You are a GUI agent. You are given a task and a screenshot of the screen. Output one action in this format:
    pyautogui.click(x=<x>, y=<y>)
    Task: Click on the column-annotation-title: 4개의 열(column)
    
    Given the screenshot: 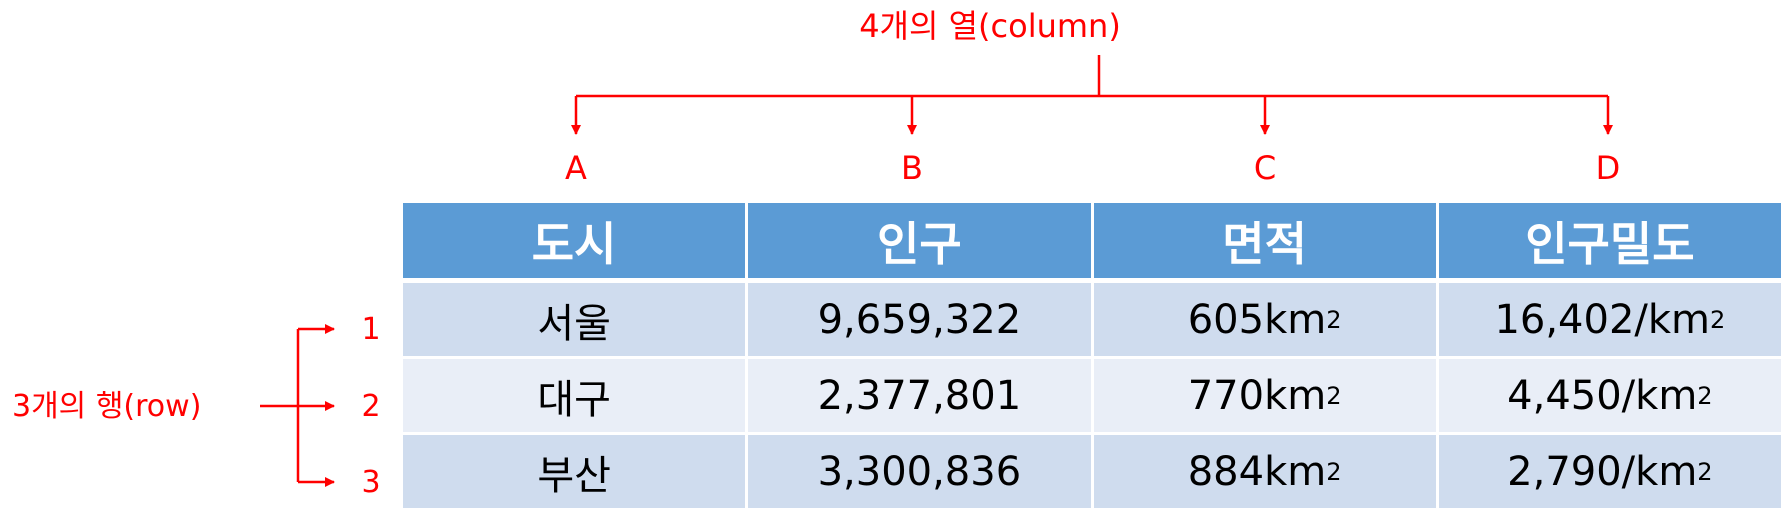 What is the action you would take?
    pyautogui.click(x=990, y=26)
    